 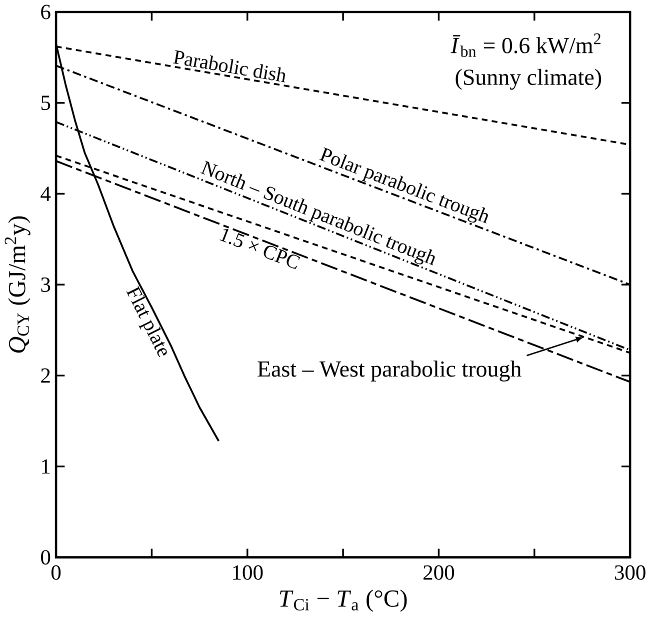 I want to click on text: 1.5 × CPC, so click(x=260, y=249).